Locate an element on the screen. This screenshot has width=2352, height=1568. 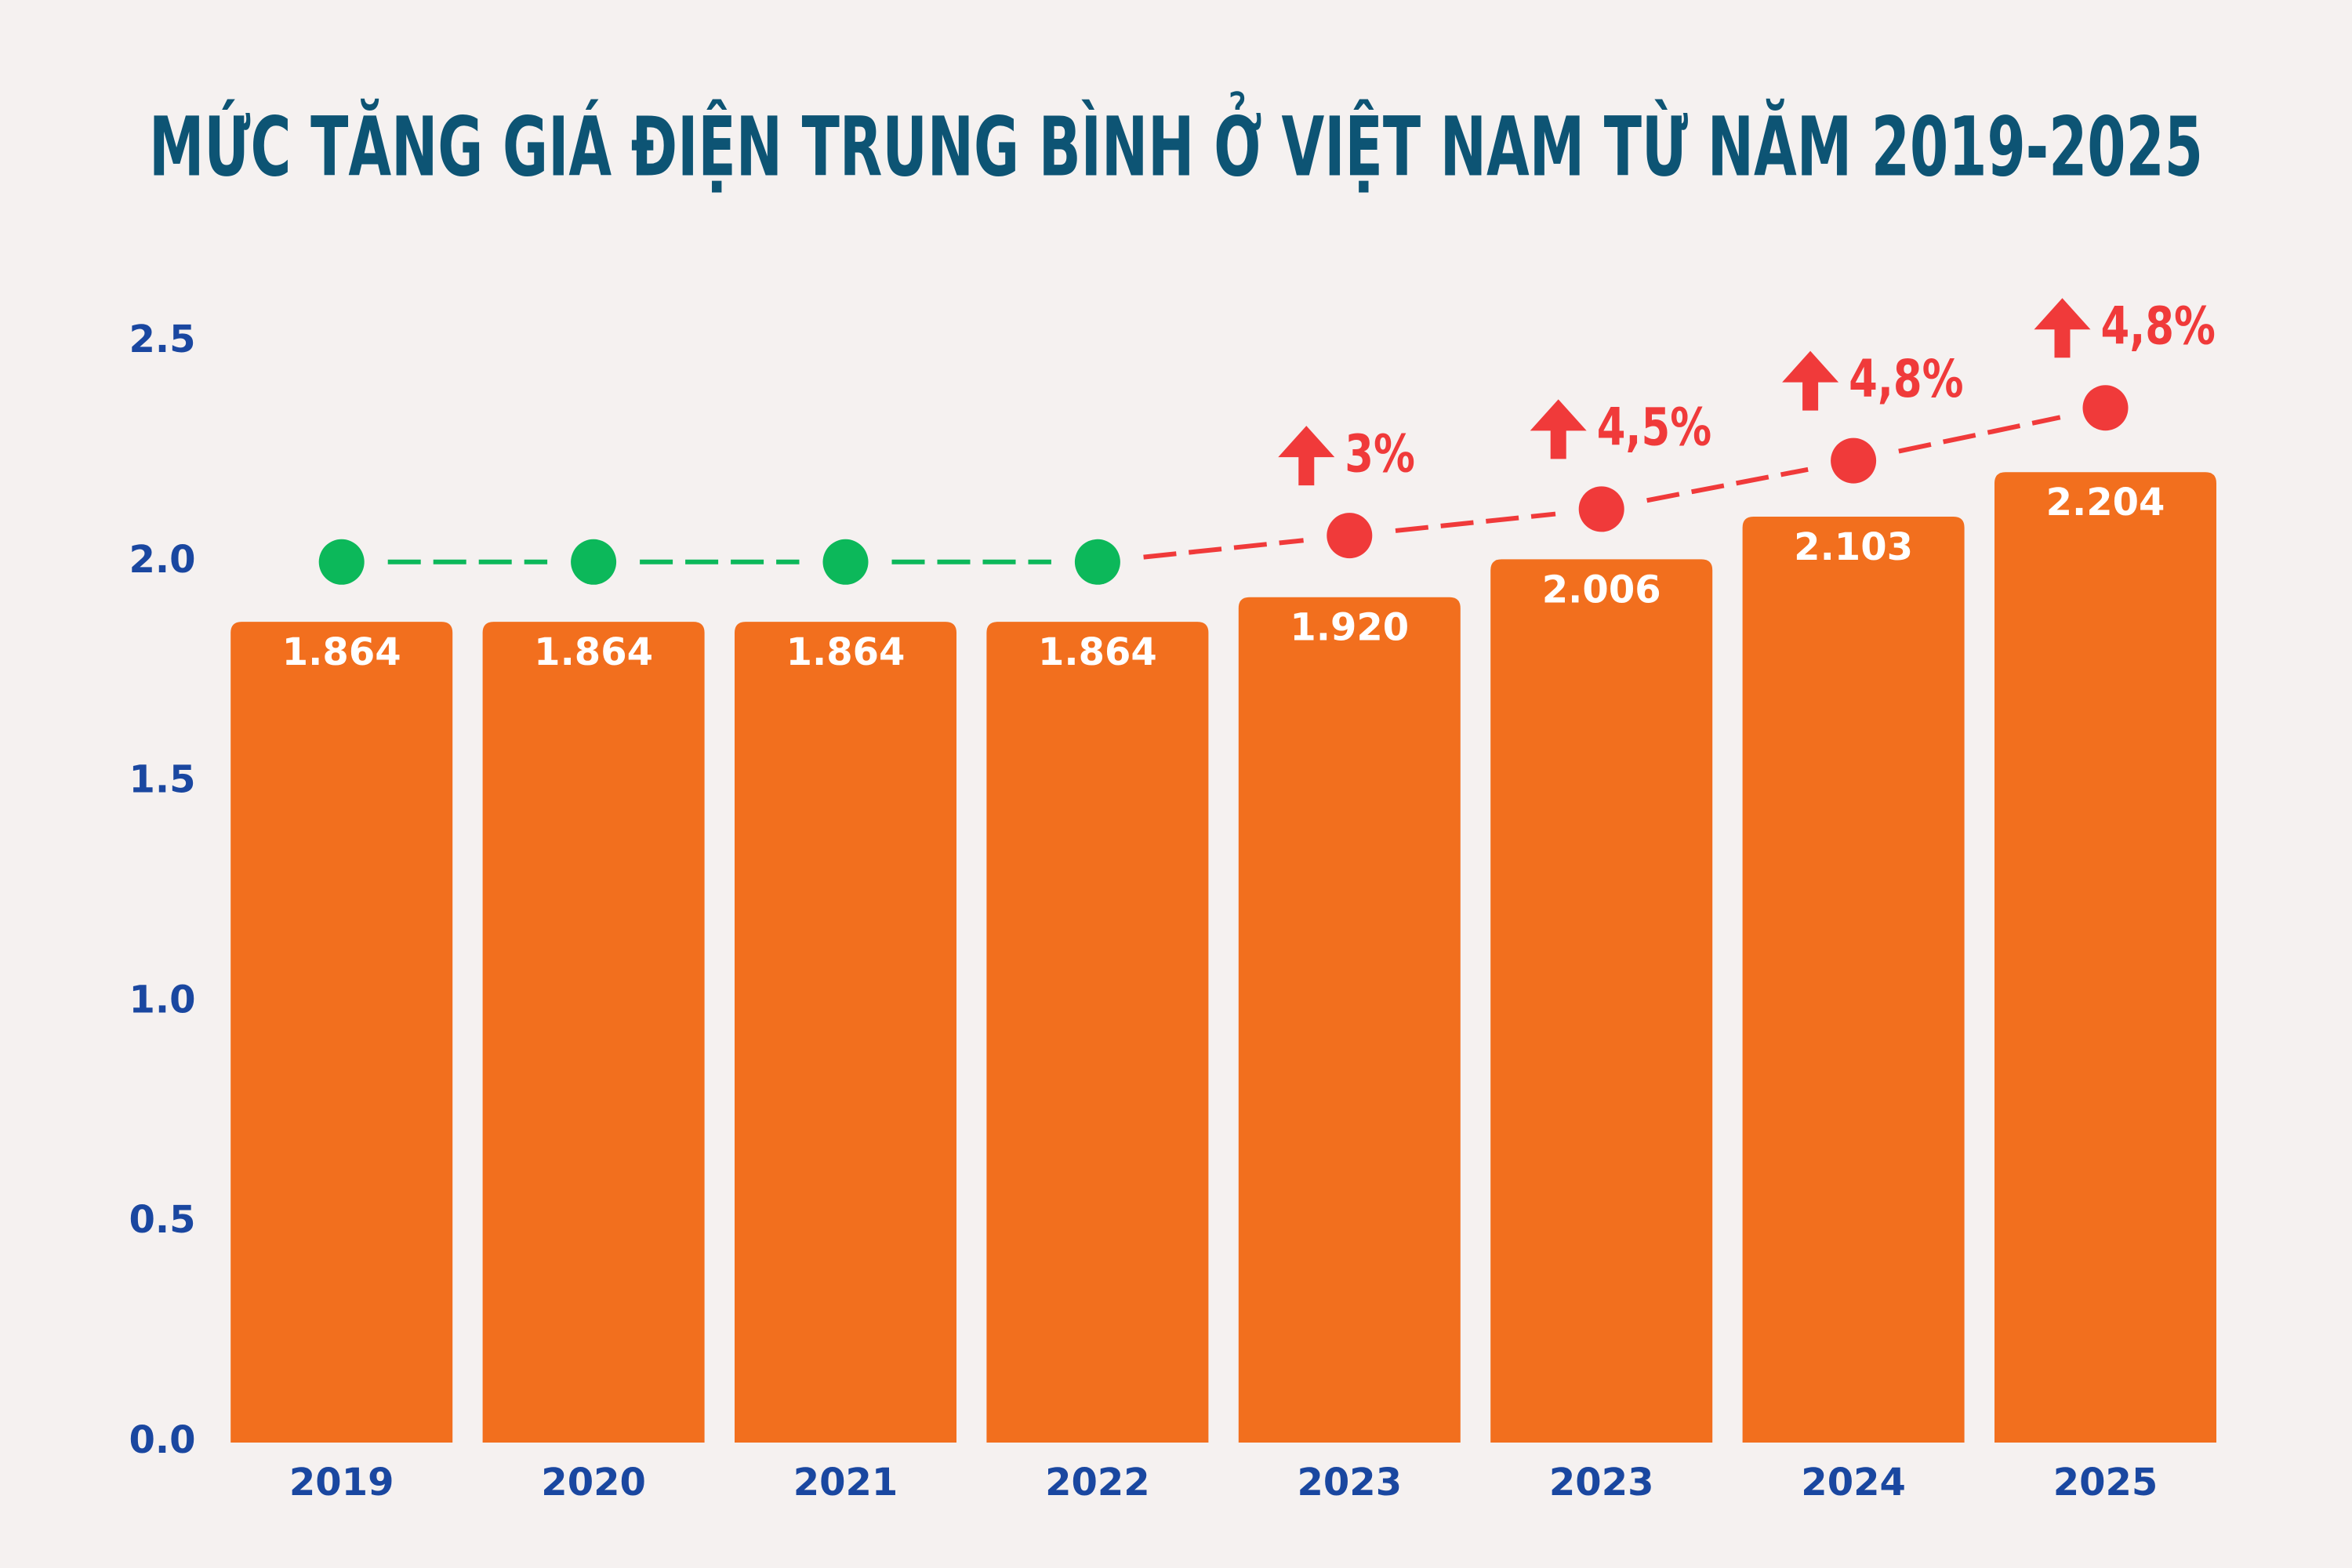
x-tick-label: 2019 is located at coordinates (341, 1482).